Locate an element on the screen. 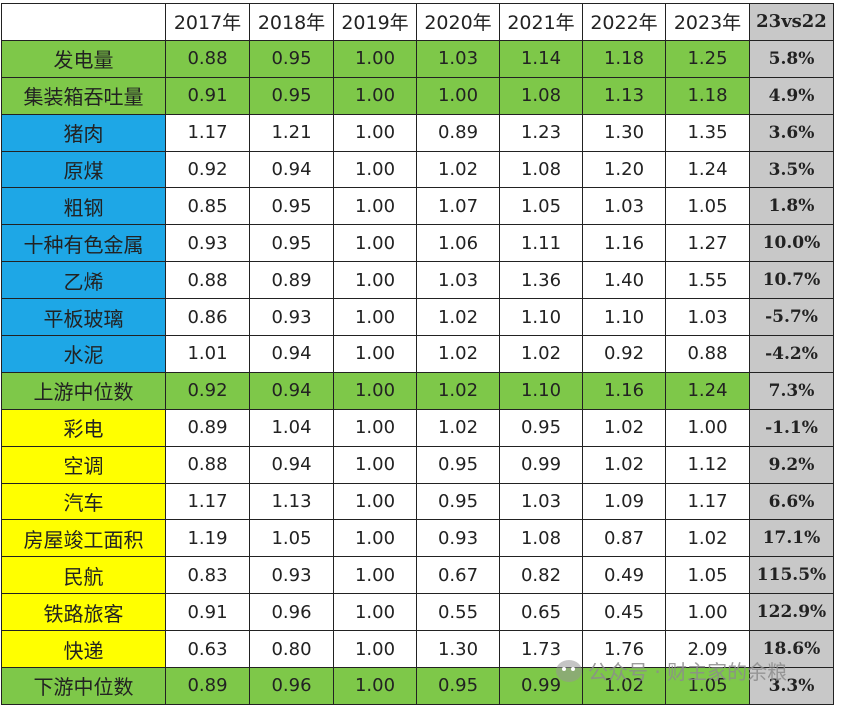  row-label: 彩电 is located at coordinates (83, 427).